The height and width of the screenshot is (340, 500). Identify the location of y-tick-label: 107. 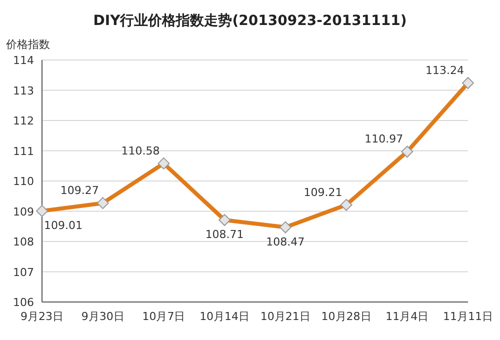
(23, 272).